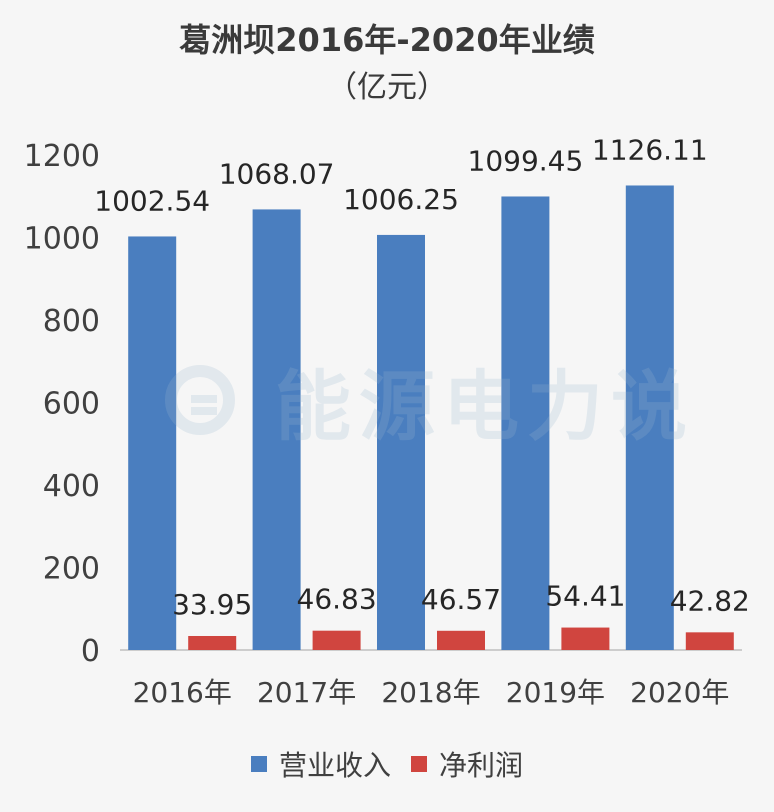  What do you see at coordinates (90, 651) in the screenshot?
I see `y-tick-label: 0` at bounding box center [90, 651].